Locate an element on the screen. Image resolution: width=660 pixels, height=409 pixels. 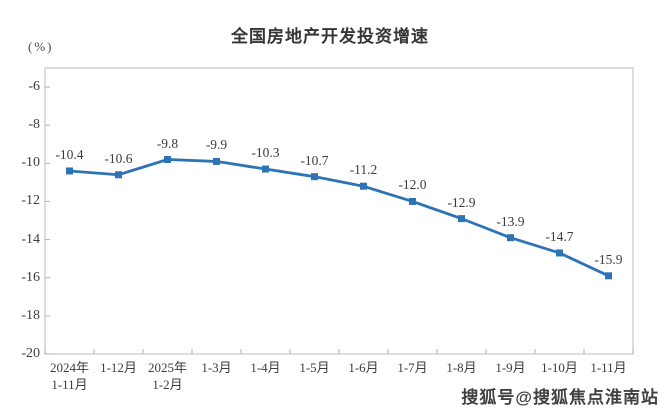
x-axis-label-line: 1-9月 is located at coordinates (510, 367).